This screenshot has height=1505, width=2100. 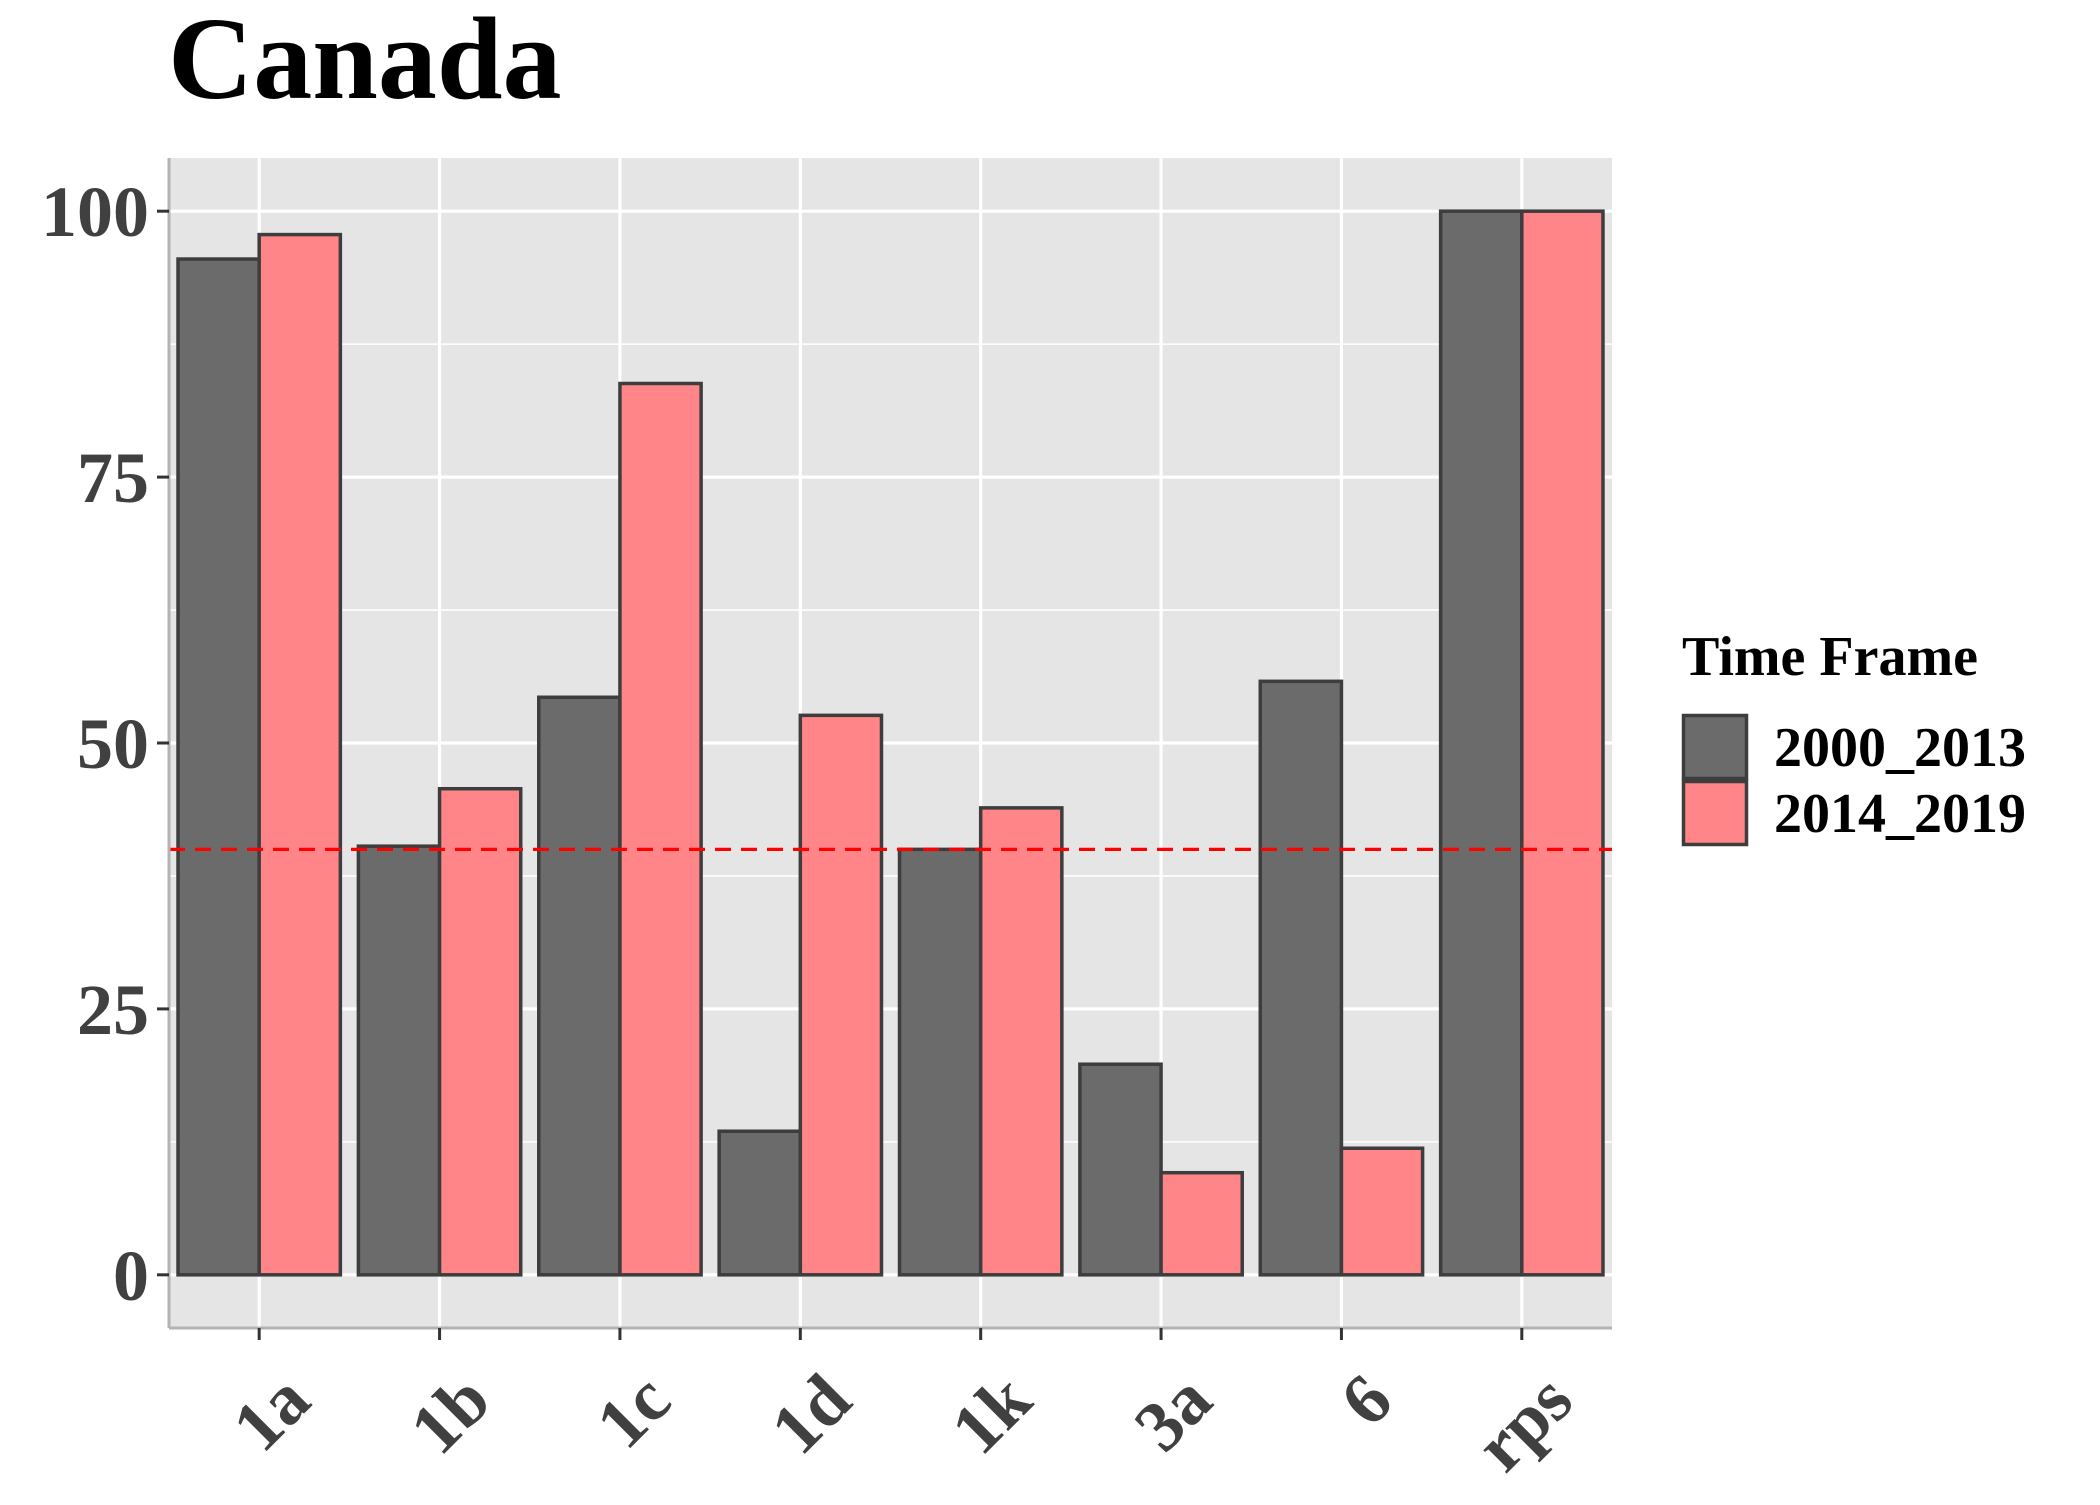 What do you see at coordinates (480, 1031) in the screenshot?
I see `bar-1b-2014_2019` at bounding box center [480, 1031].